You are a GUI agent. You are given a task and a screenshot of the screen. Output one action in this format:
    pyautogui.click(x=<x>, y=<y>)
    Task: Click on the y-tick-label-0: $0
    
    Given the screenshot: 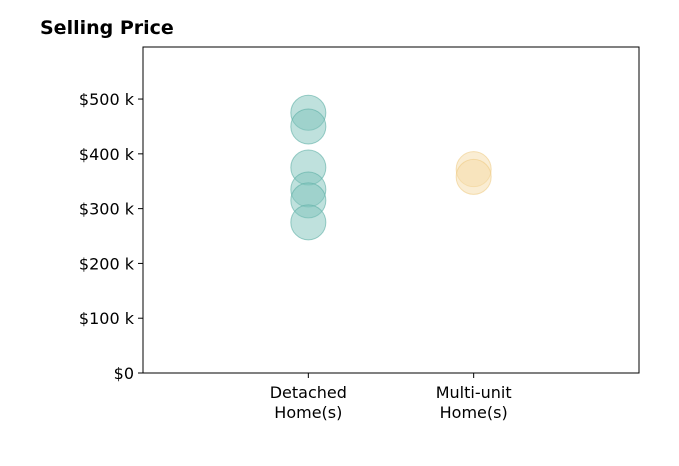 What is the action you would take?
    pyautogui.click(x=124, y=373)
    